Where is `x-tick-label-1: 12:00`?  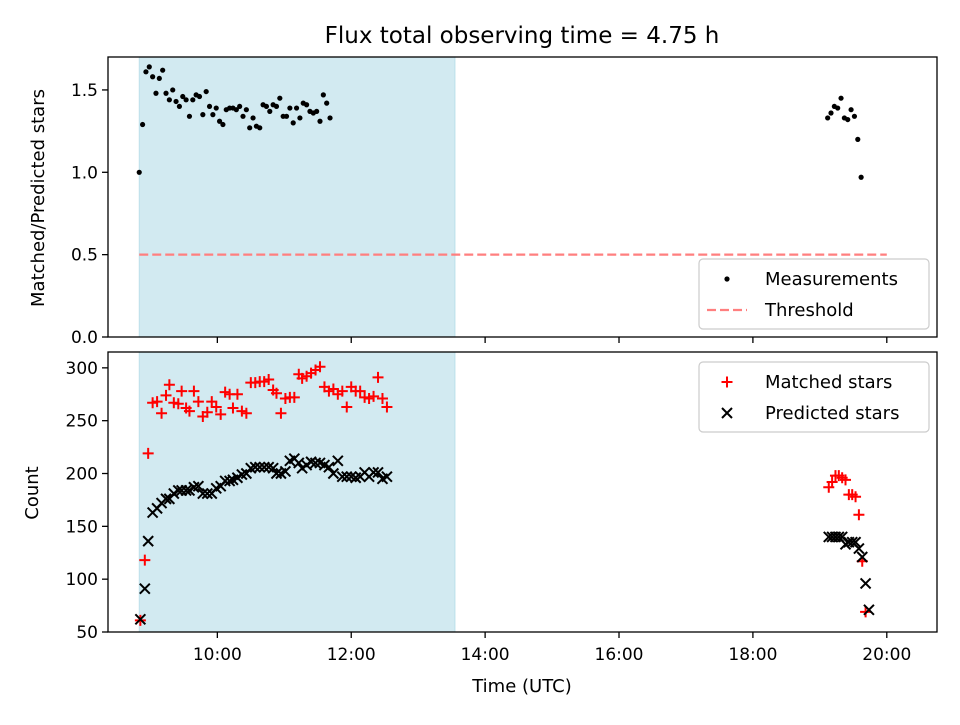 x-tick-label-1: 12:00 is located at coordinates (351, 655).